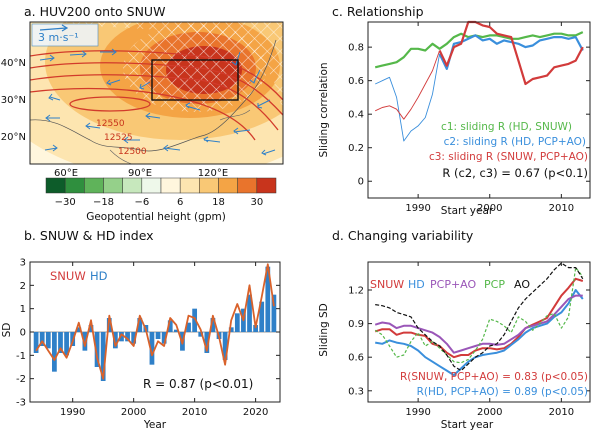 The width and height of the screenshot is (599, 435). I want to click on hd-bar-2009, so click(188, 327).